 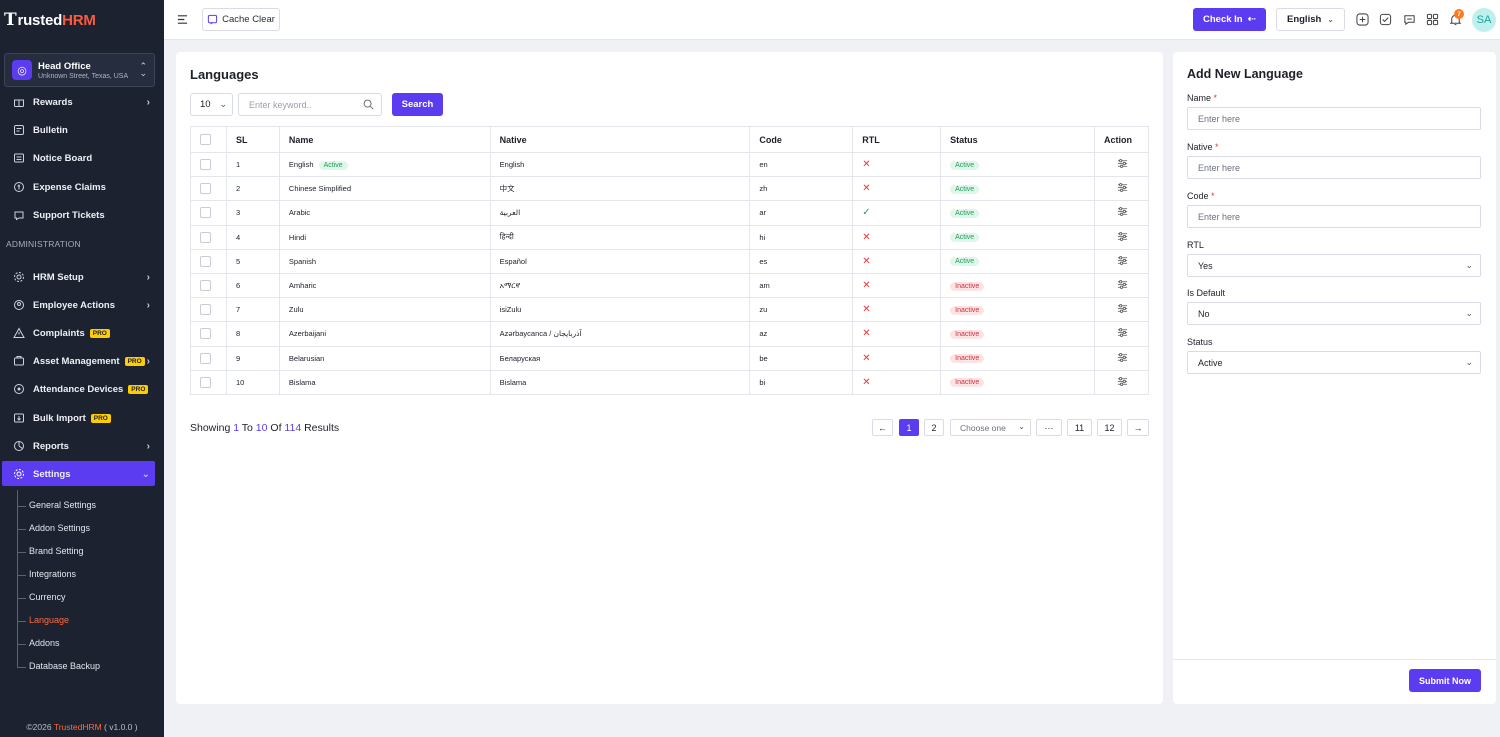 I want to click on sidebar-item-notice-board: Notice Board, so click(x=81, y=158).